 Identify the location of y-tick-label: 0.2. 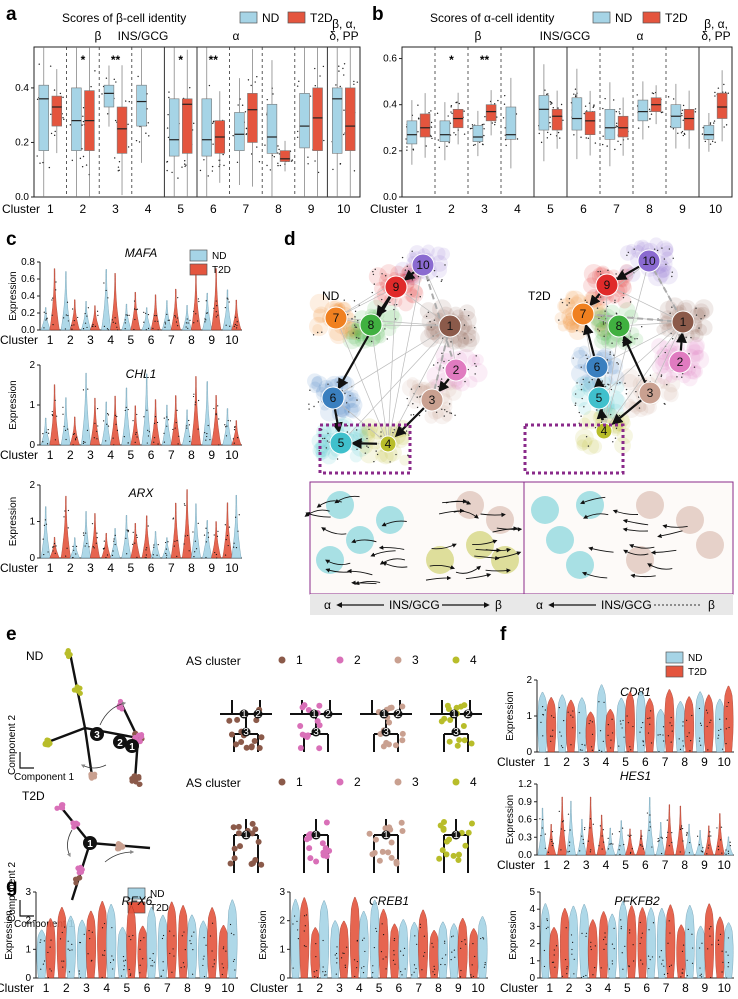
(22, 142).